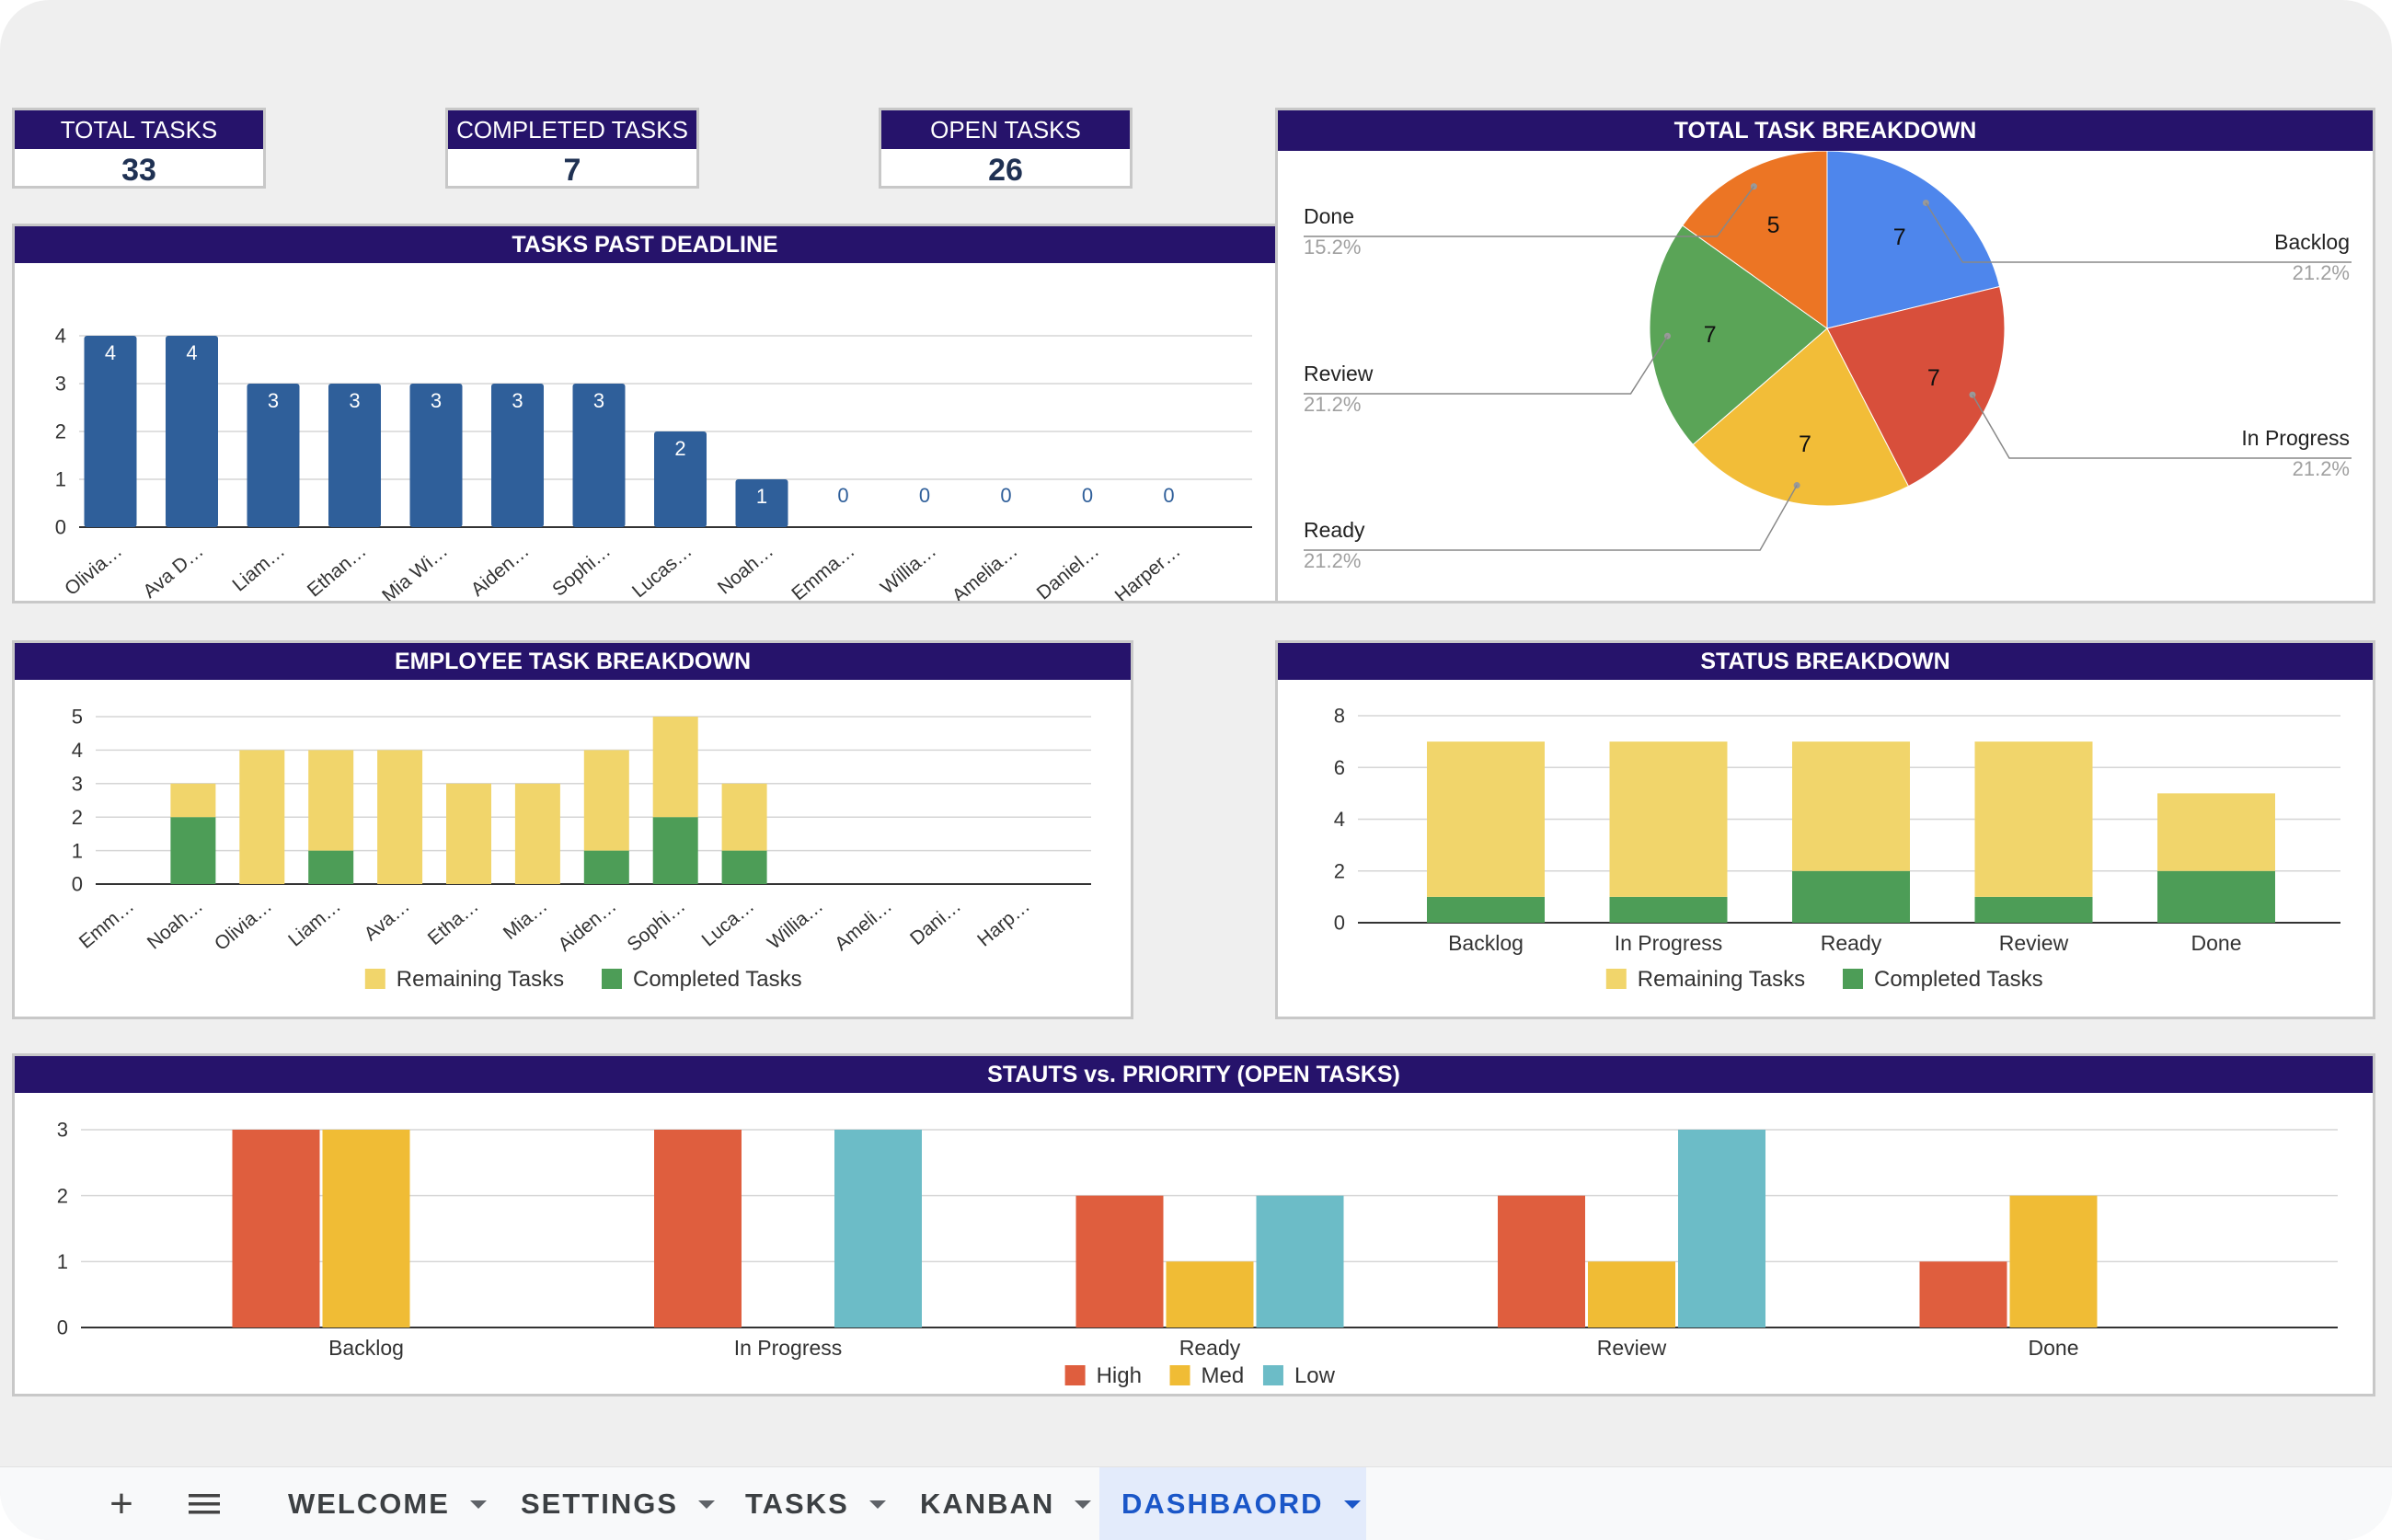  What do you see at coordinates (572, 129) in the screenshot?
I see `completed-tasks-label: COMPLETED TASKS` at bounding box center [572, 129].